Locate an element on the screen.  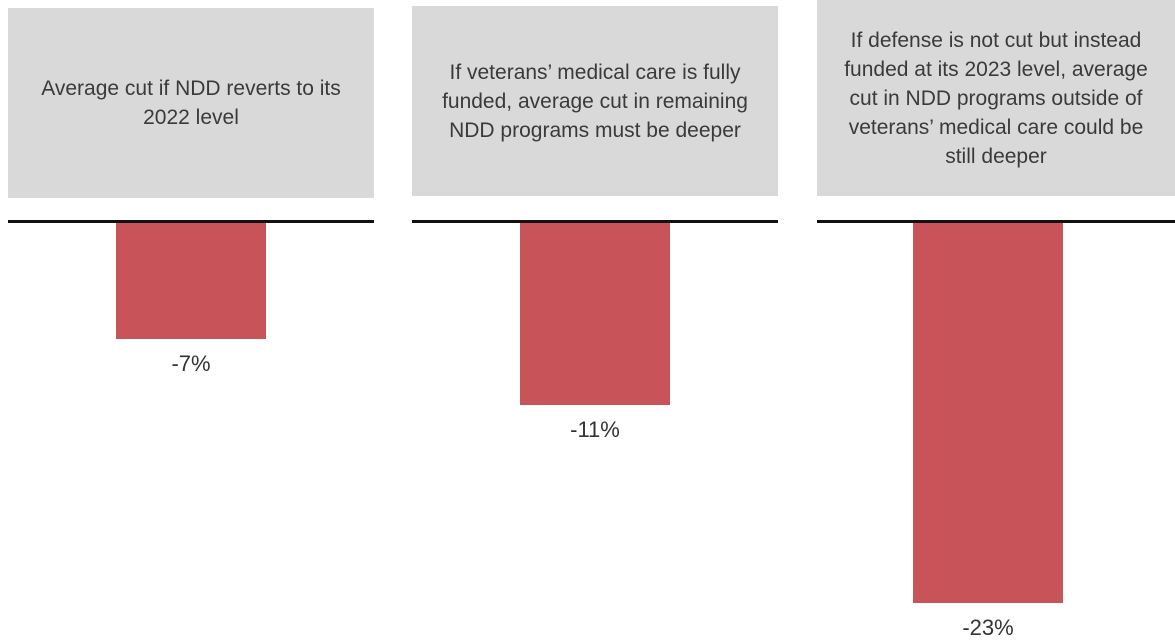
bar-value-label: -23% is located at coordinates (988, 627).